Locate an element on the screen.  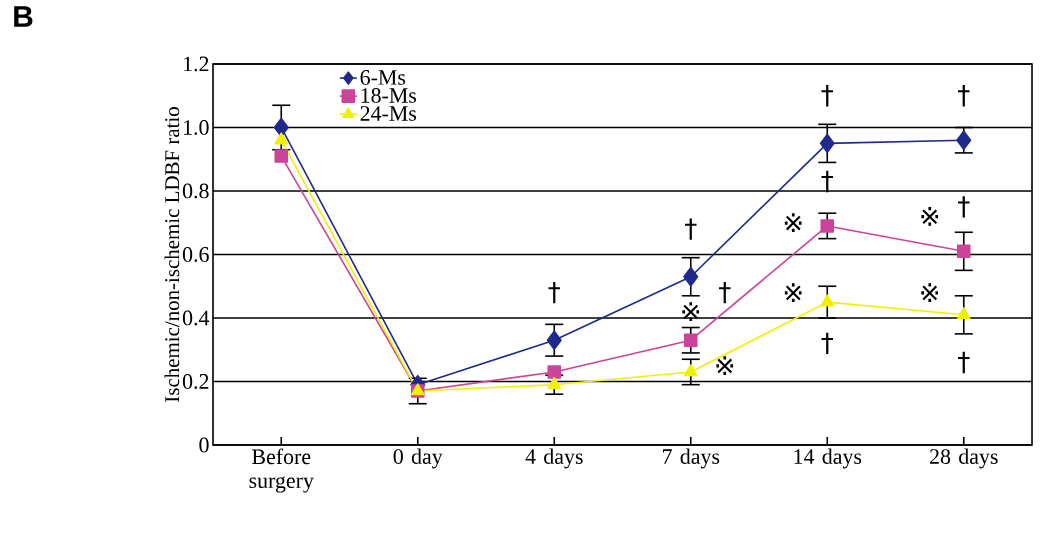
legend-label: 18-Ms is located at coordinates (389, 95).